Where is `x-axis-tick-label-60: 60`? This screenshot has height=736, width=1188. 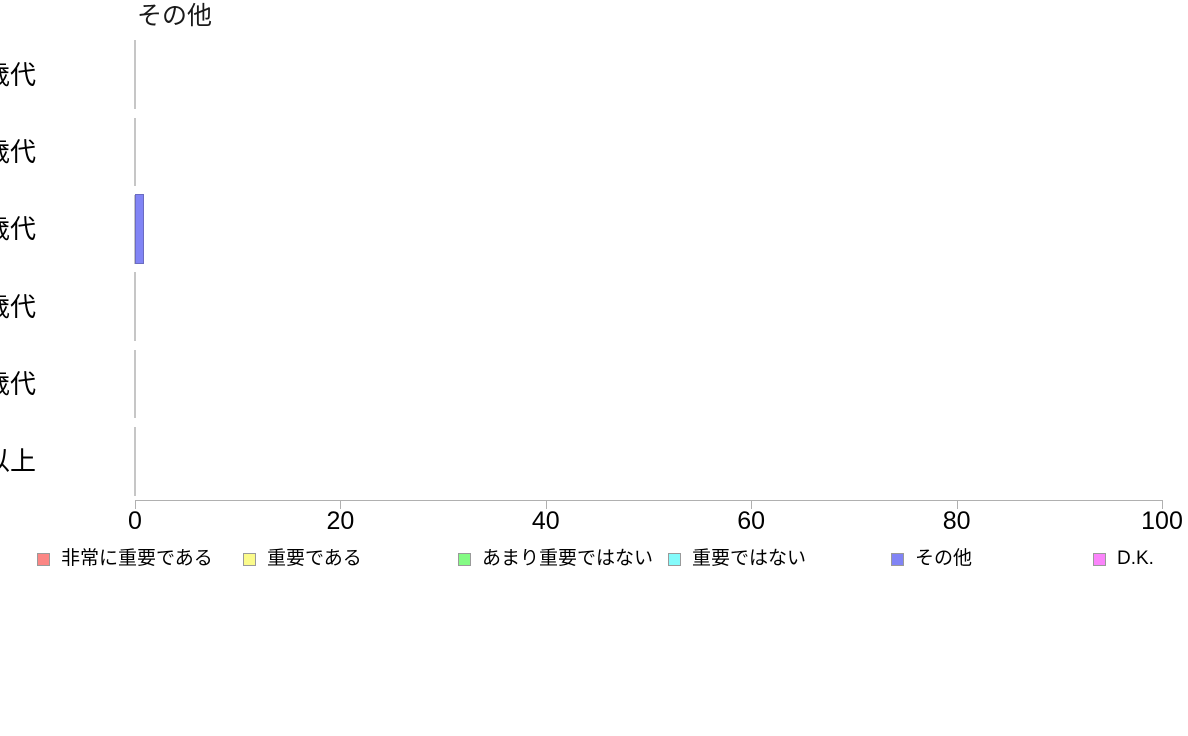
x-axis-tick-label-60: 60 is located at coordinates (751, 521).